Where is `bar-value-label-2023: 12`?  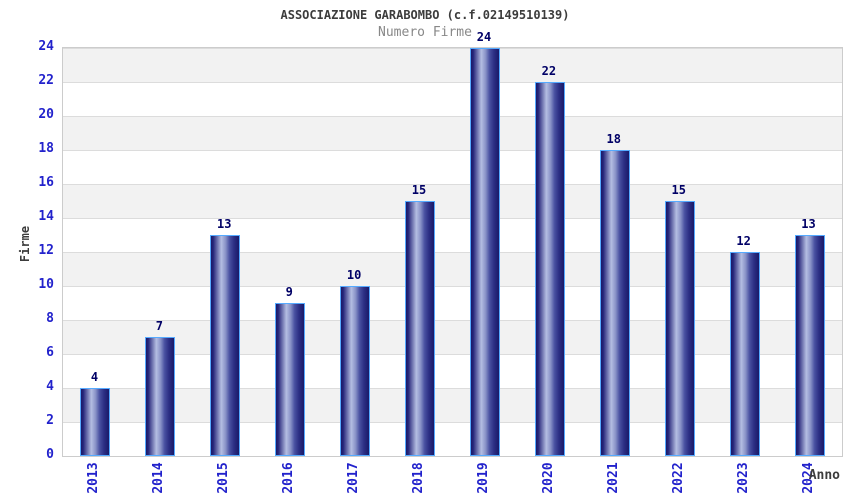
bar-value-label-2023: 12 is located at coordinates (743, 241).